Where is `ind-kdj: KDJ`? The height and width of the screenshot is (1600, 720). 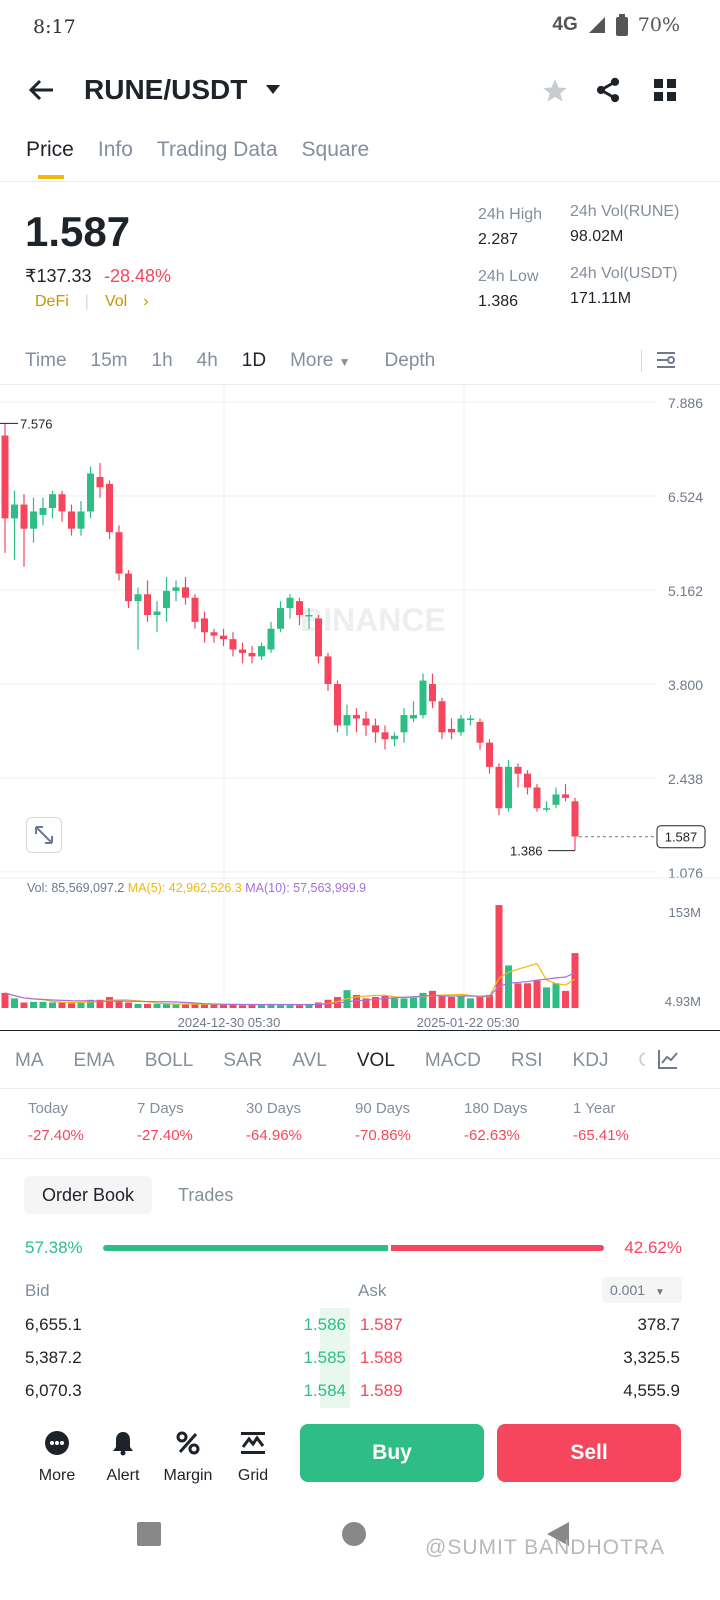
ind-kdj: KDJ is located at coordinates (590, 1060).